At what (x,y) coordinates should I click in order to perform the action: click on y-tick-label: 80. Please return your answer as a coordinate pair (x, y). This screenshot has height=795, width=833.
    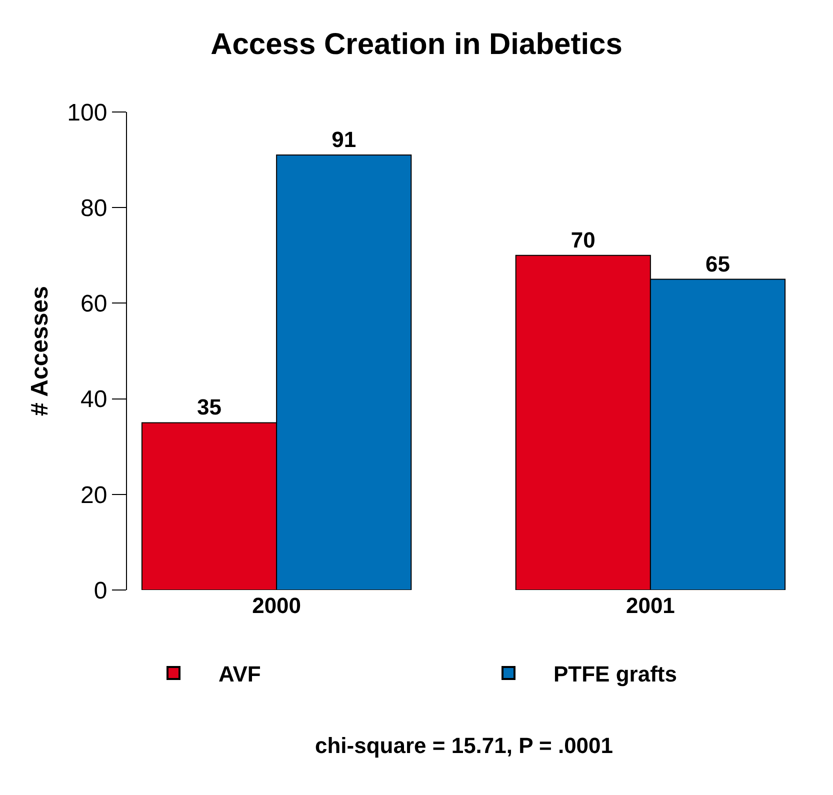
    Looking at the image, I should click on (94, 208).